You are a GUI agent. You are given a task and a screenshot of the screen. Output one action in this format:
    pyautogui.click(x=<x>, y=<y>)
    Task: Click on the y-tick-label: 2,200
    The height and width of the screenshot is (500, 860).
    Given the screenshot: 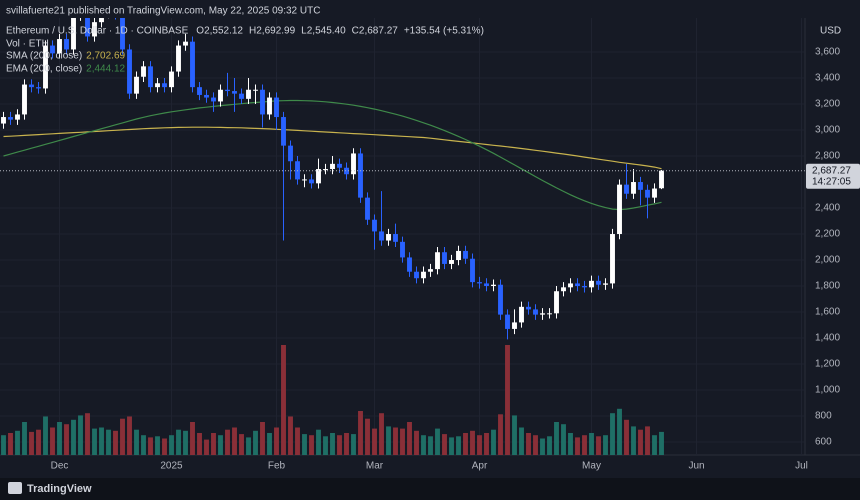 What is the action you would take?
    pyautogui.click(x=827, y=234)
    